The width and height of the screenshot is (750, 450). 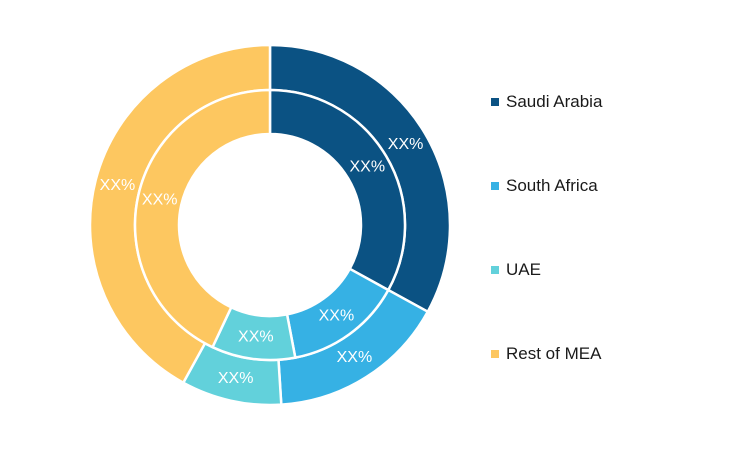 I want to click on legend-item-south-africa: South Africa, so click(x=546, y=186).